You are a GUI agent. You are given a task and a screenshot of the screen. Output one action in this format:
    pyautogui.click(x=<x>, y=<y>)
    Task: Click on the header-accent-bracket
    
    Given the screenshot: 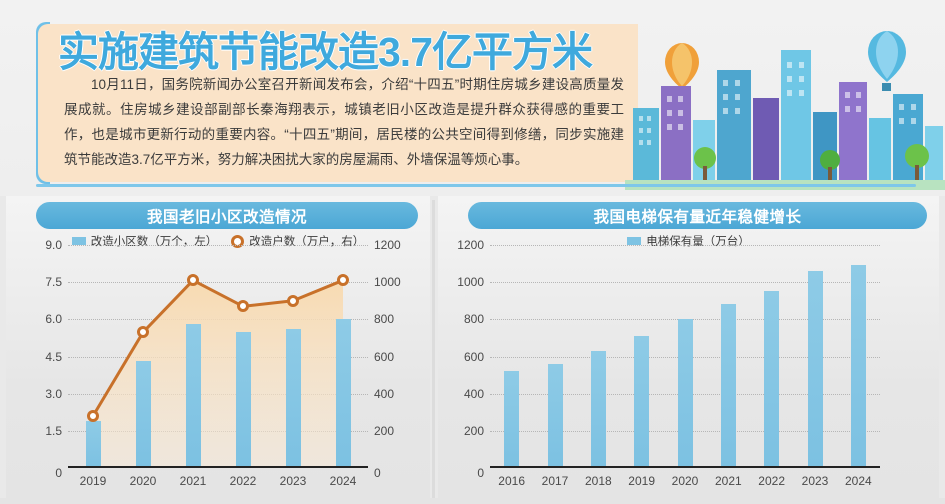 What is the action you would take?
    pyautogui.click(x=43, y=103)
    